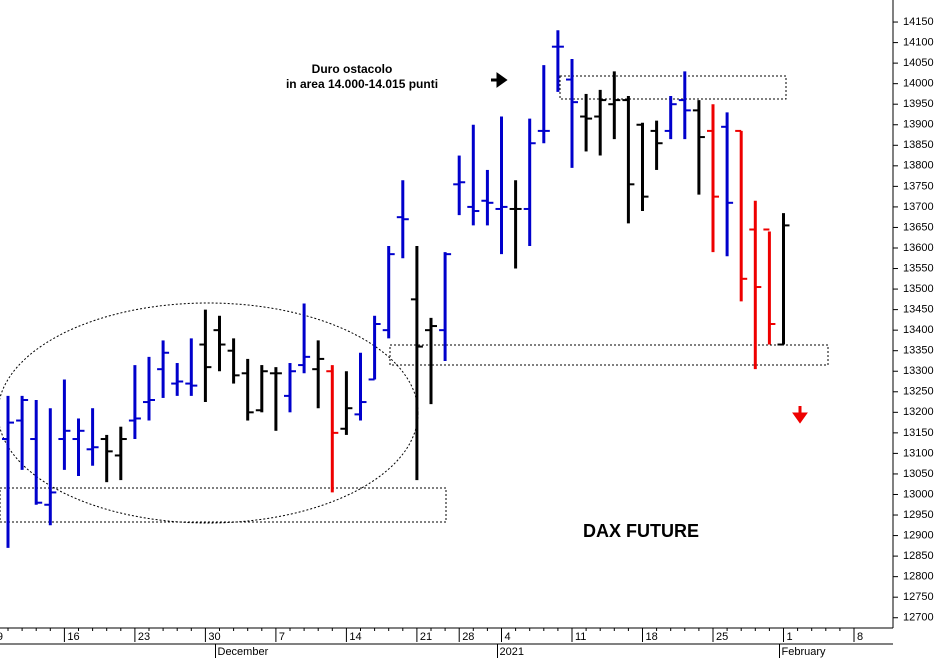 The height and width of the screenshot is (658, 941). Describe the element at coordinates (243, 652) in the screenshot. I see `period-label: December` at that location.